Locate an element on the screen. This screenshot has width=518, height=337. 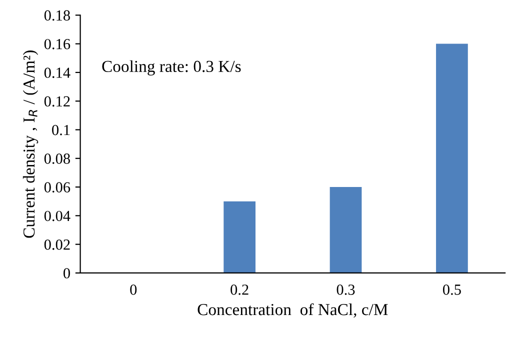
y-tick-label: 0.14 is located at coordinates (57, 73).